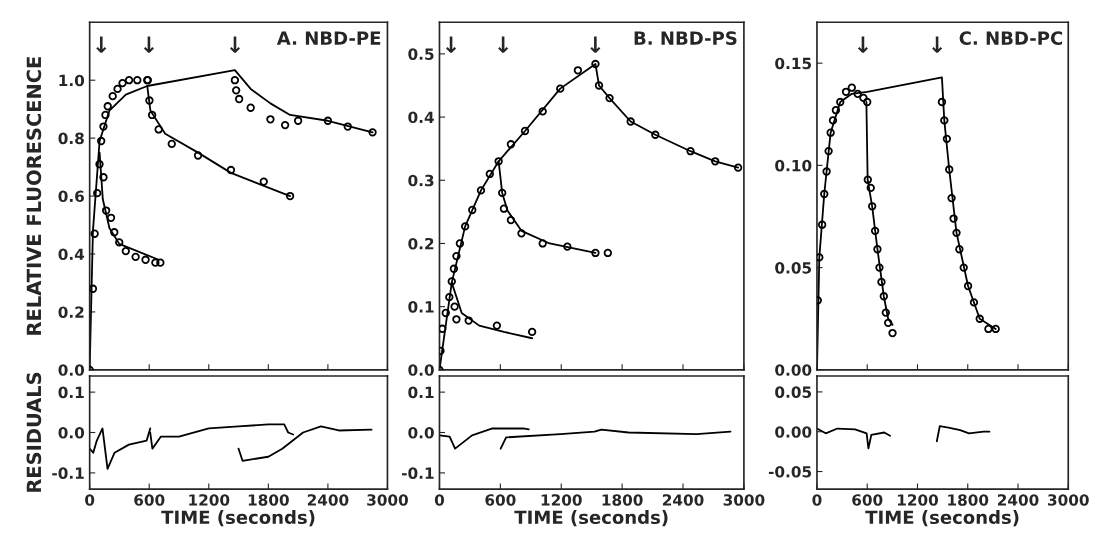  What do you see at coordinates (793, 63) in the screenshot?
I see `y-tick-label: 0.15` at bounding box center [793, 63].